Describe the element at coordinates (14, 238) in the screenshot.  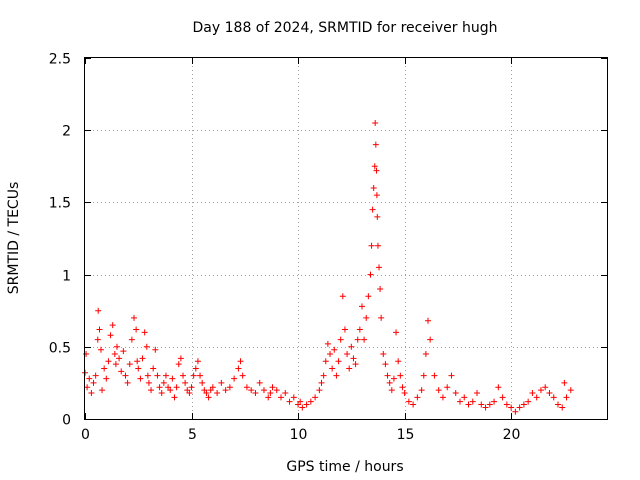
I see `y-axis-label: SRMTID / TECUs` at that location.